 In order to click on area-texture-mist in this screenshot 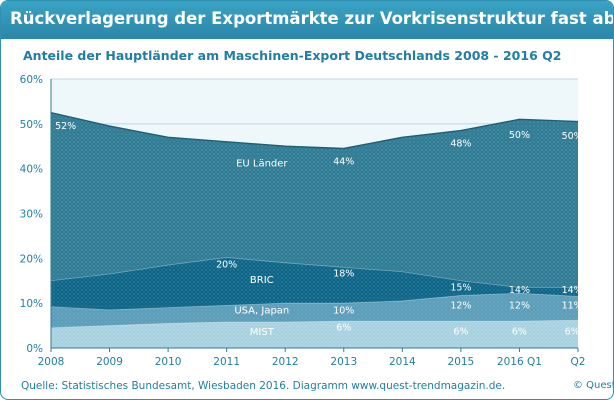, I will do `click(314, 334)`.